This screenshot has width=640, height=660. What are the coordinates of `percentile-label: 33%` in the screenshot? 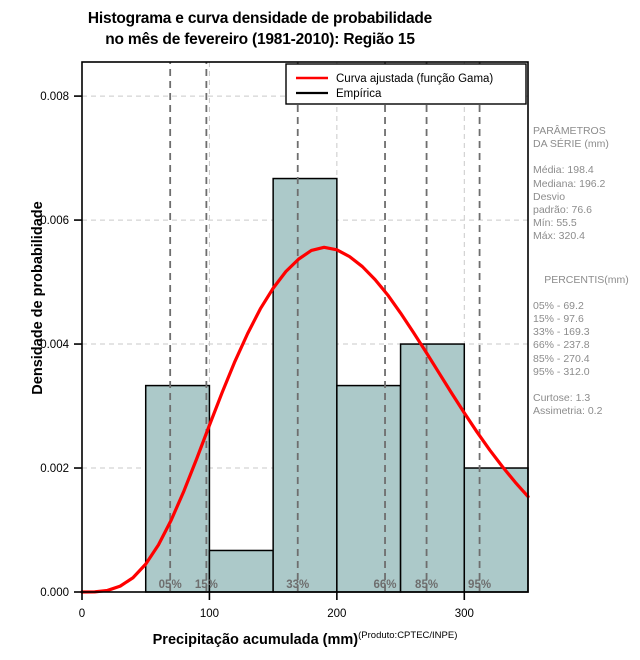 It's located at (297, 585).